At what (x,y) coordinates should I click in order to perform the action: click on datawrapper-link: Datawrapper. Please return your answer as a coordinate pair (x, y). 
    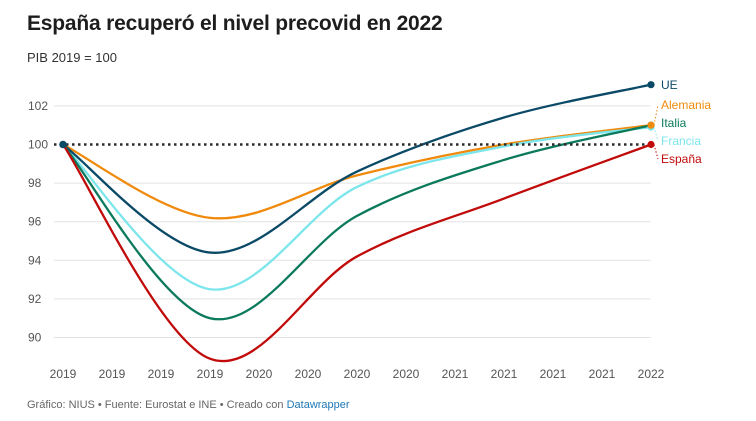
    Looking at the image, I should click on (318, 405).